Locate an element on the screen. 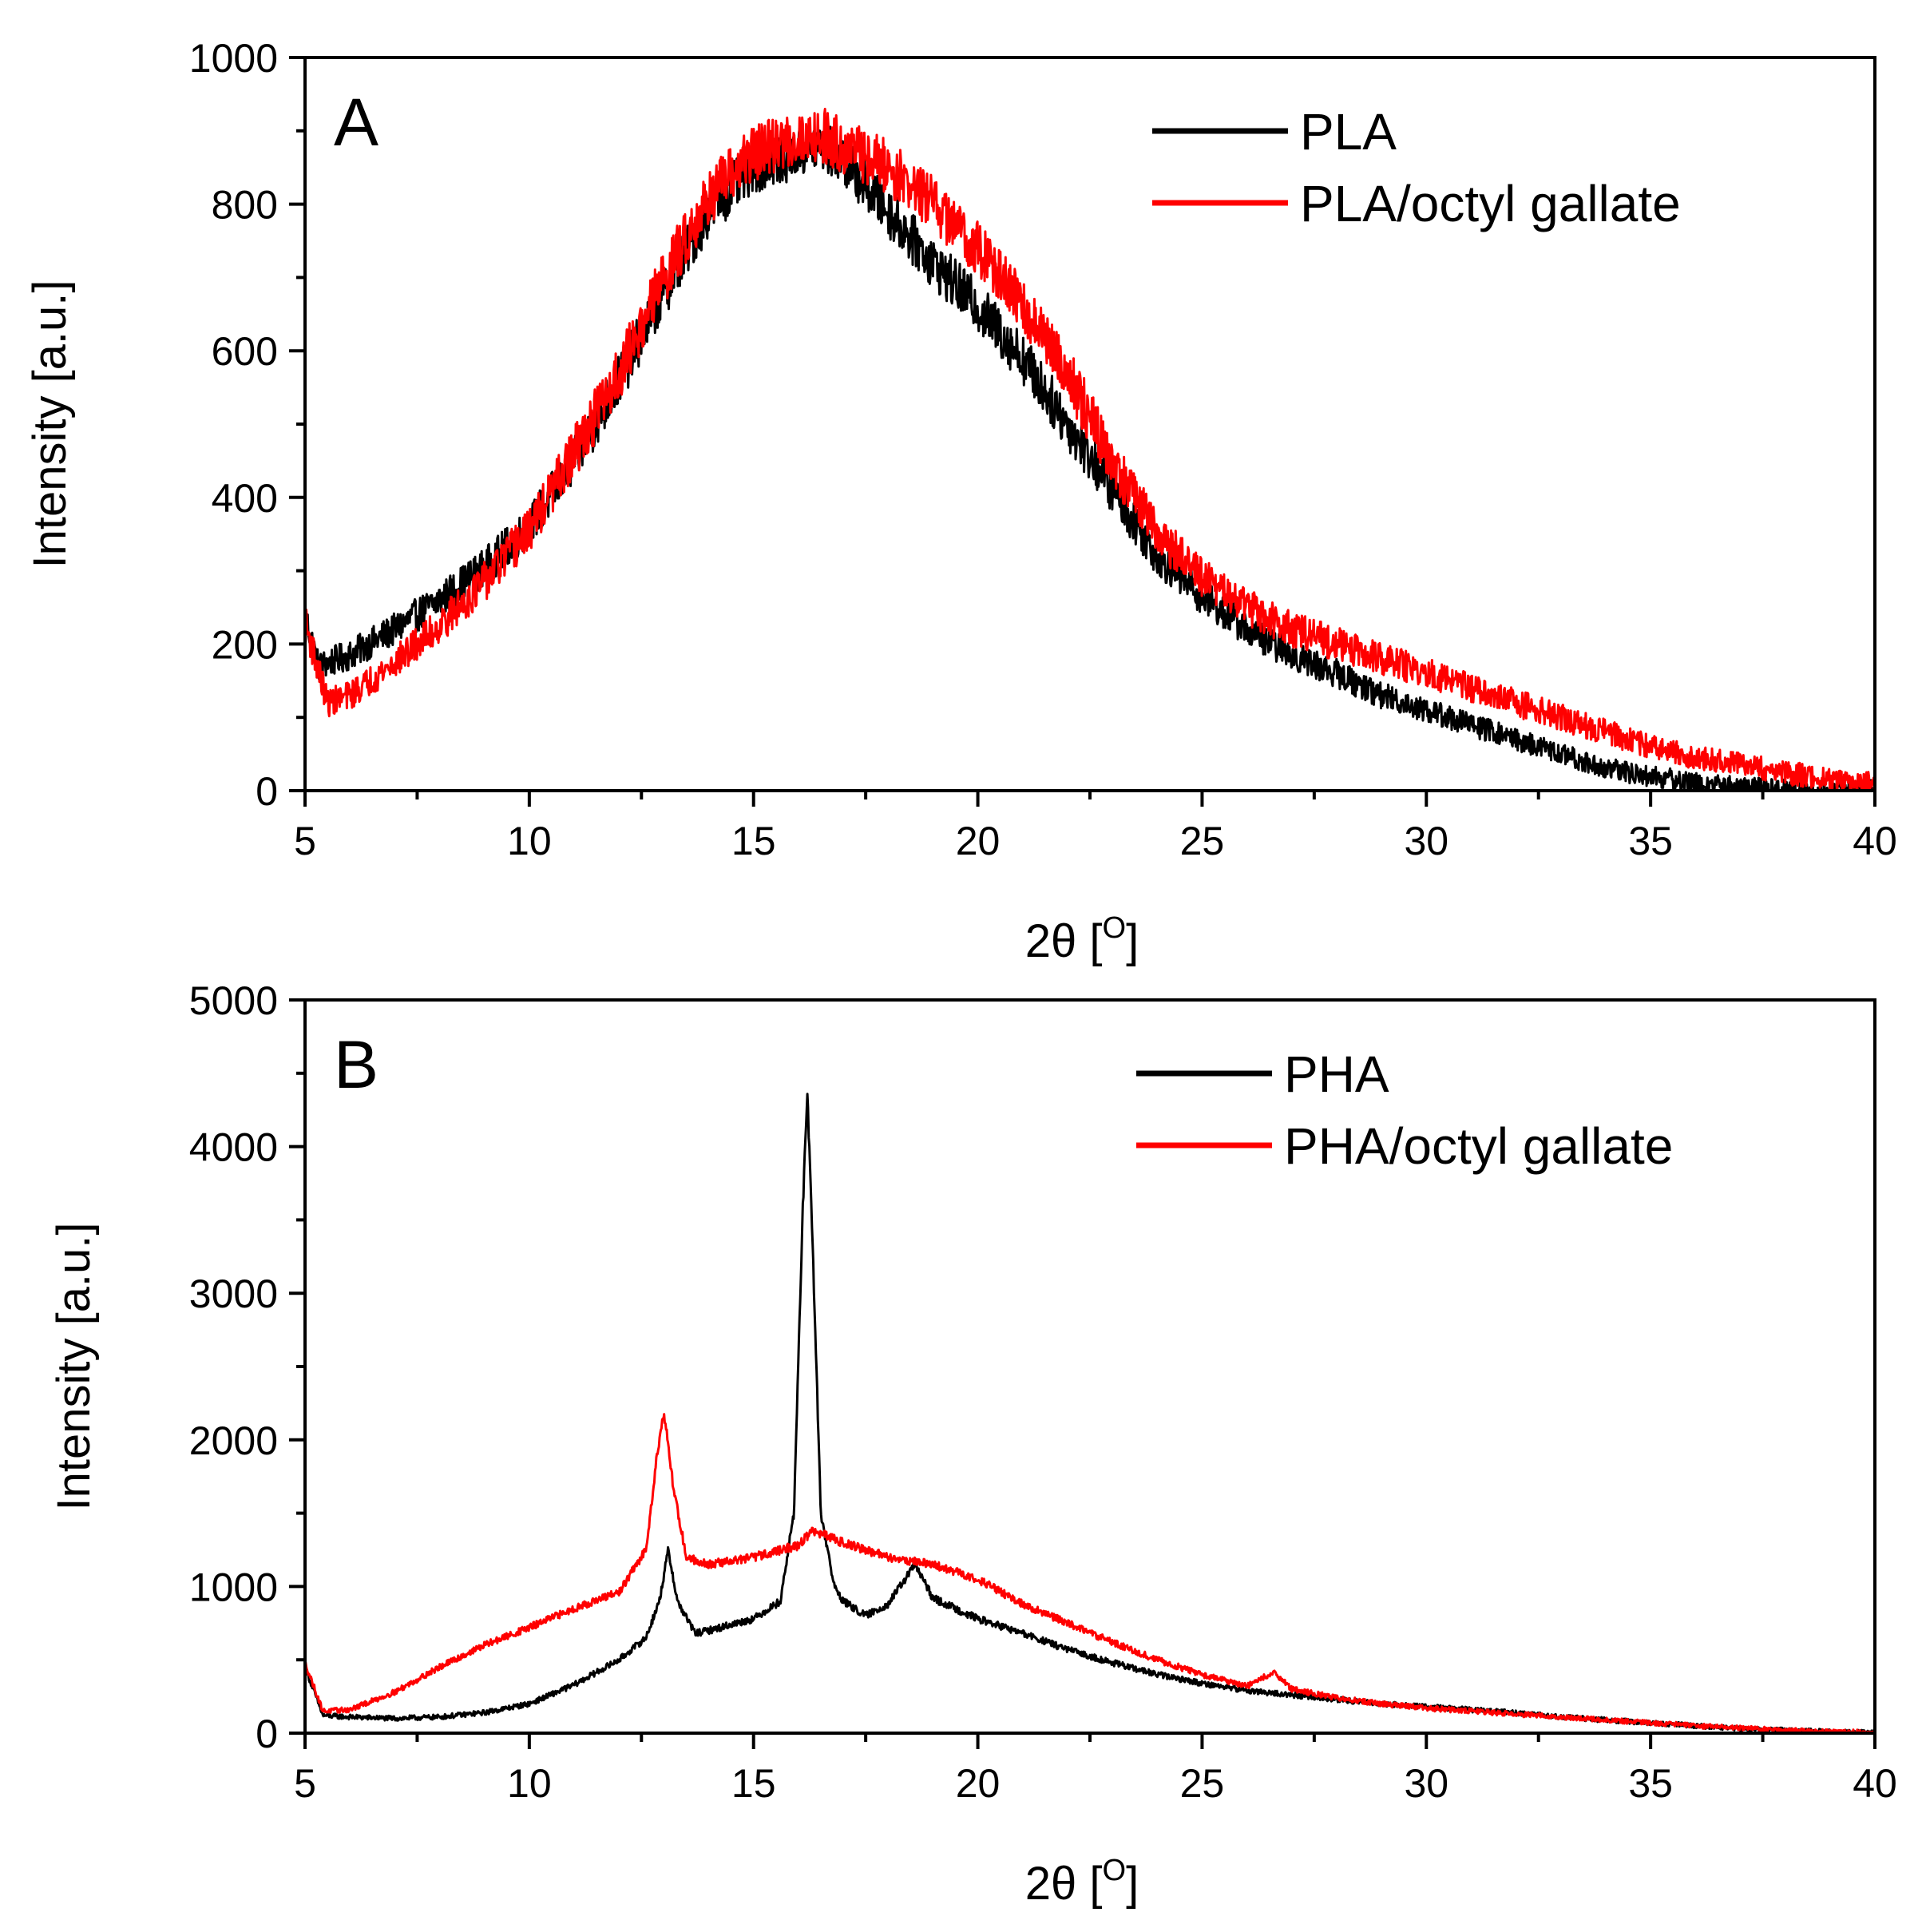 The image size is (1922, 1932). legend-label: PLA/octyl gallate is located at coordinates (1490, 204).